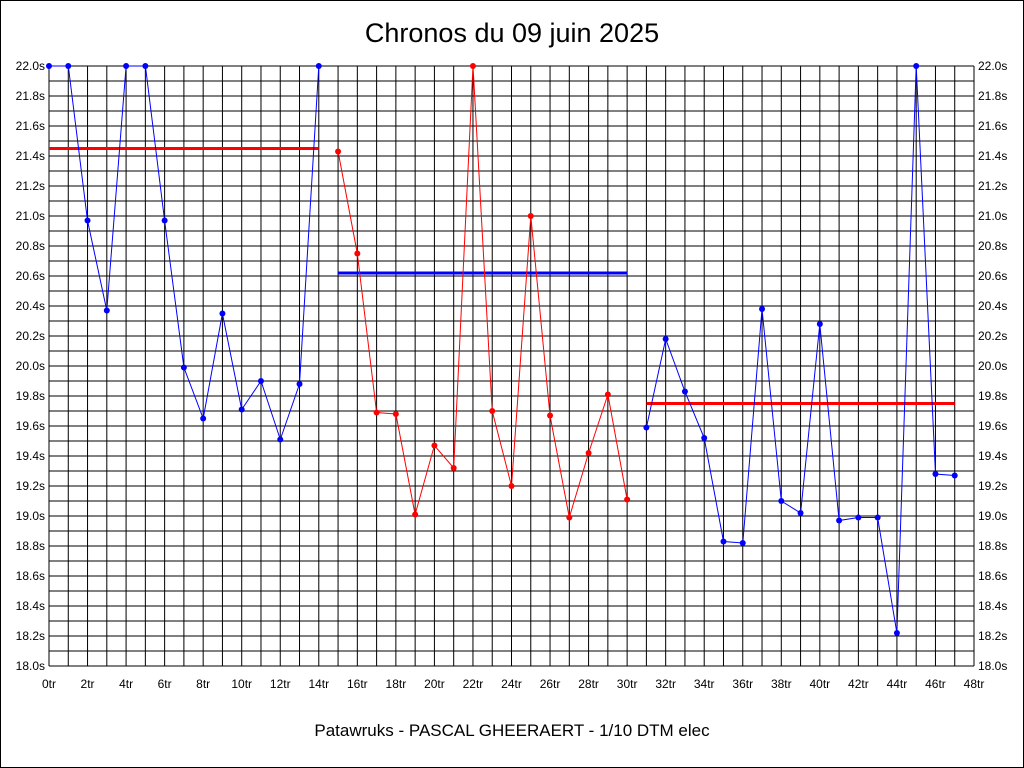  Describe the element at coordinates (992, 576) in the screenshot. I see `y-tick-label-right: 18.6s` at that location.